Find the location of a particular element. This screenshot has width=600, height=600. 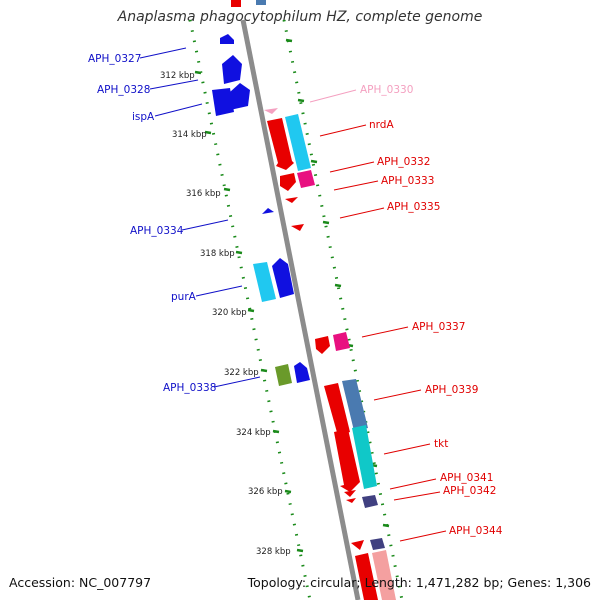

gene-arrow-aph0328-b is located at coordinates (240, 96).